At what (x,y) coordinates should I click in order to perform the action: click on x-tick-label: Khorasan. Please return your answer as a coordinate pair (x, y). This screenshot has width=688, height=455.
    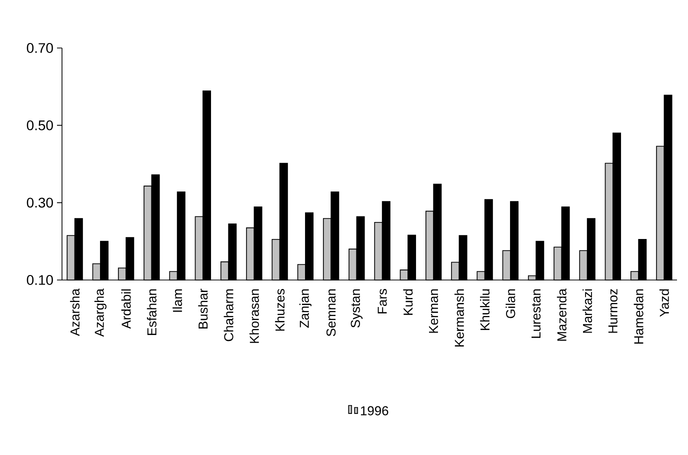
    Looking at the image, I should click on (254, 316).